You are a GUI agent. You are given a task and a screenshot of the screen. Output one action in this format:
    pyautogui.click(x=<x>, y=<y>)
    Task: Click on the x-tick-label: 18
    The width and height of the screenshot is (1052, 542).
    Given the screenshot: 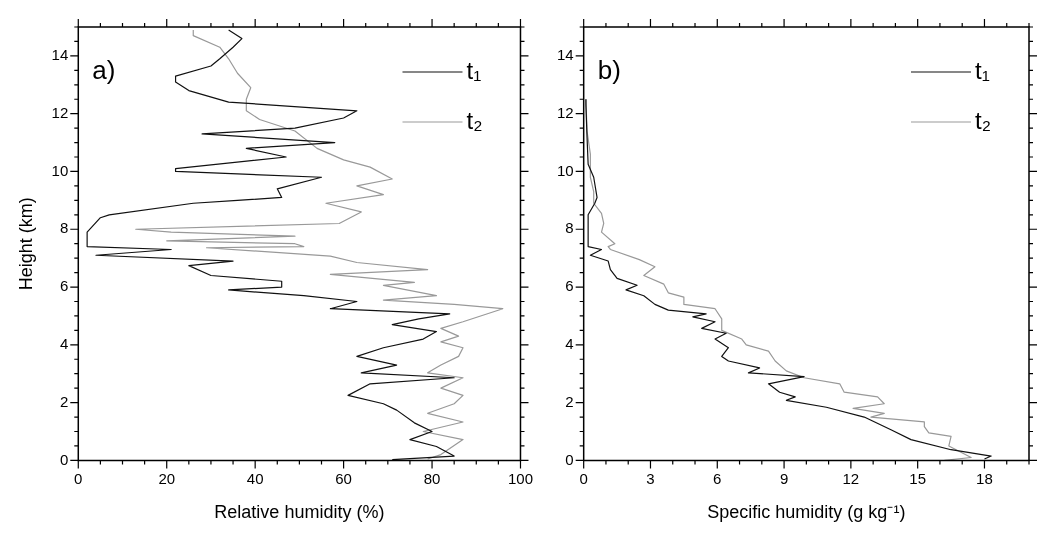 What is the action you would take?
    pyautogui.click(x=984, y=478)
    